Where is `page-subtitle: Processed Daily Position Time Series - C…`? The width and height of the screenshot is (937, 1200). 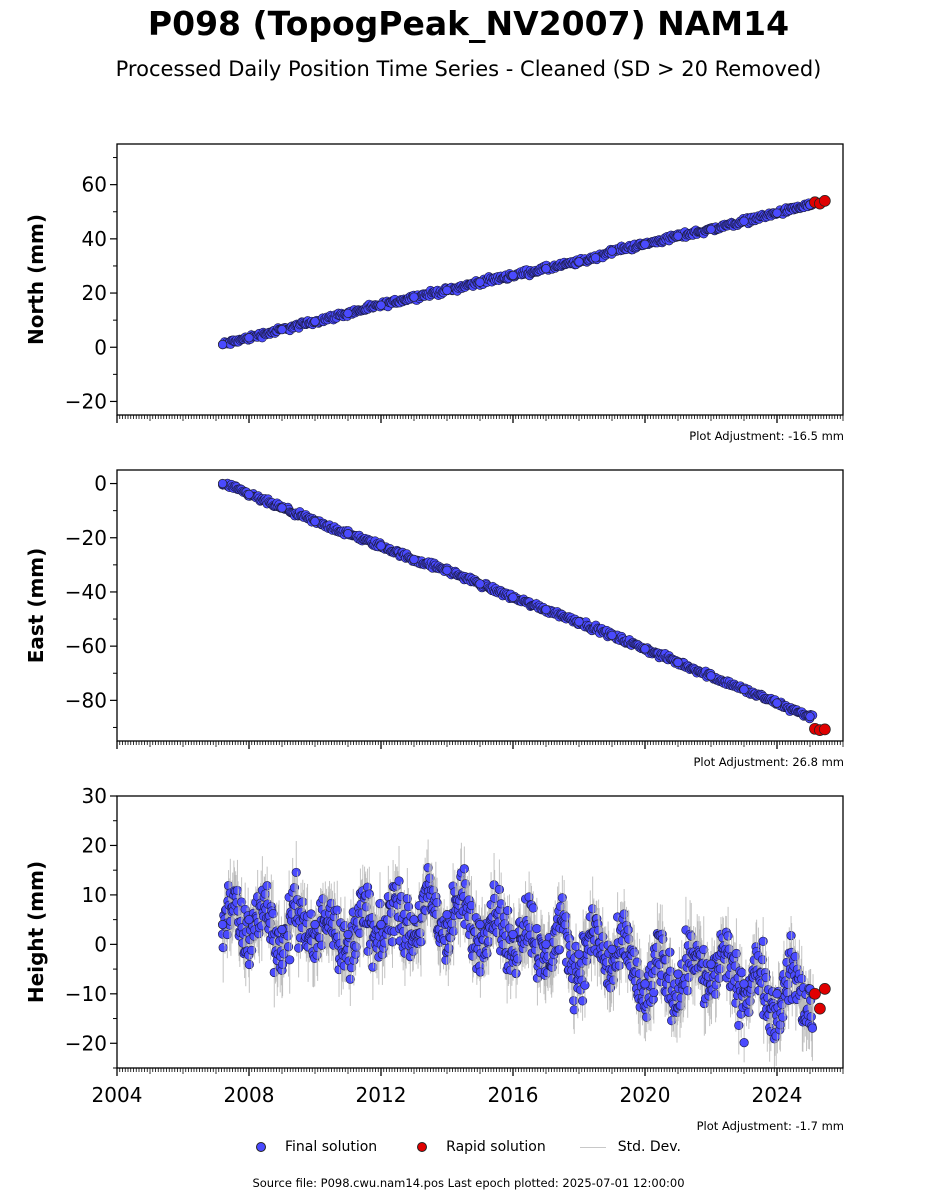 page-subtitle: Processed Daily Position Time Series - C… is located at coordinates (468, 69).